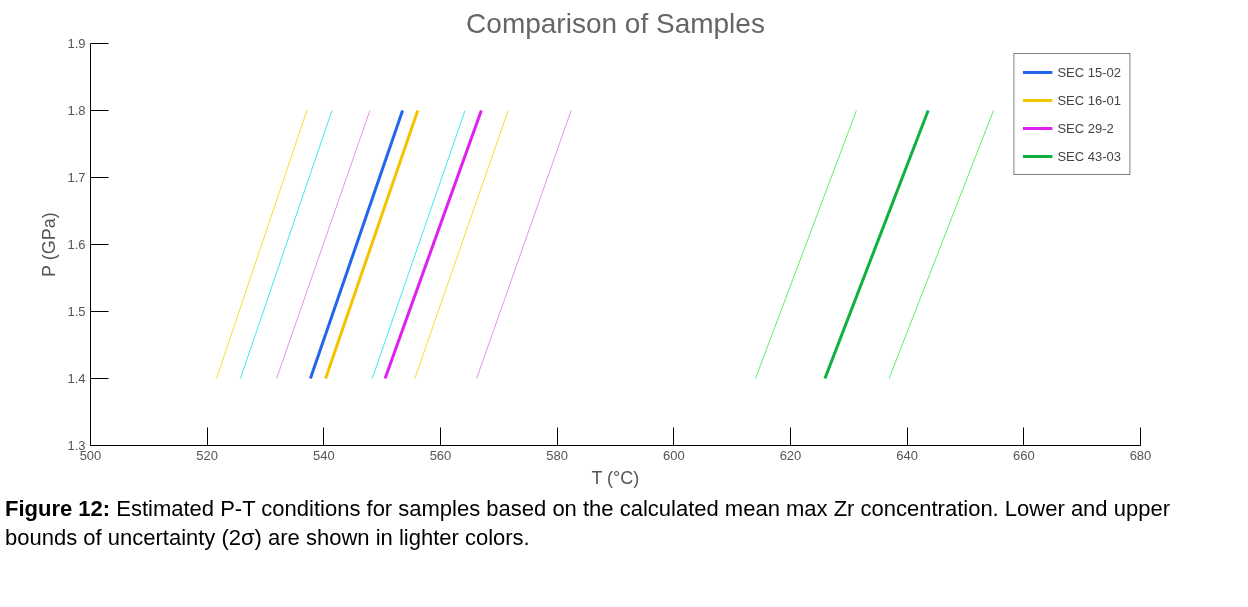 This screenshot has height=607, width=1248. What do you see at coordinates (207, 455) in the screenshot?
I see `x-tick-label: 520` at bounding box center [207, 455].